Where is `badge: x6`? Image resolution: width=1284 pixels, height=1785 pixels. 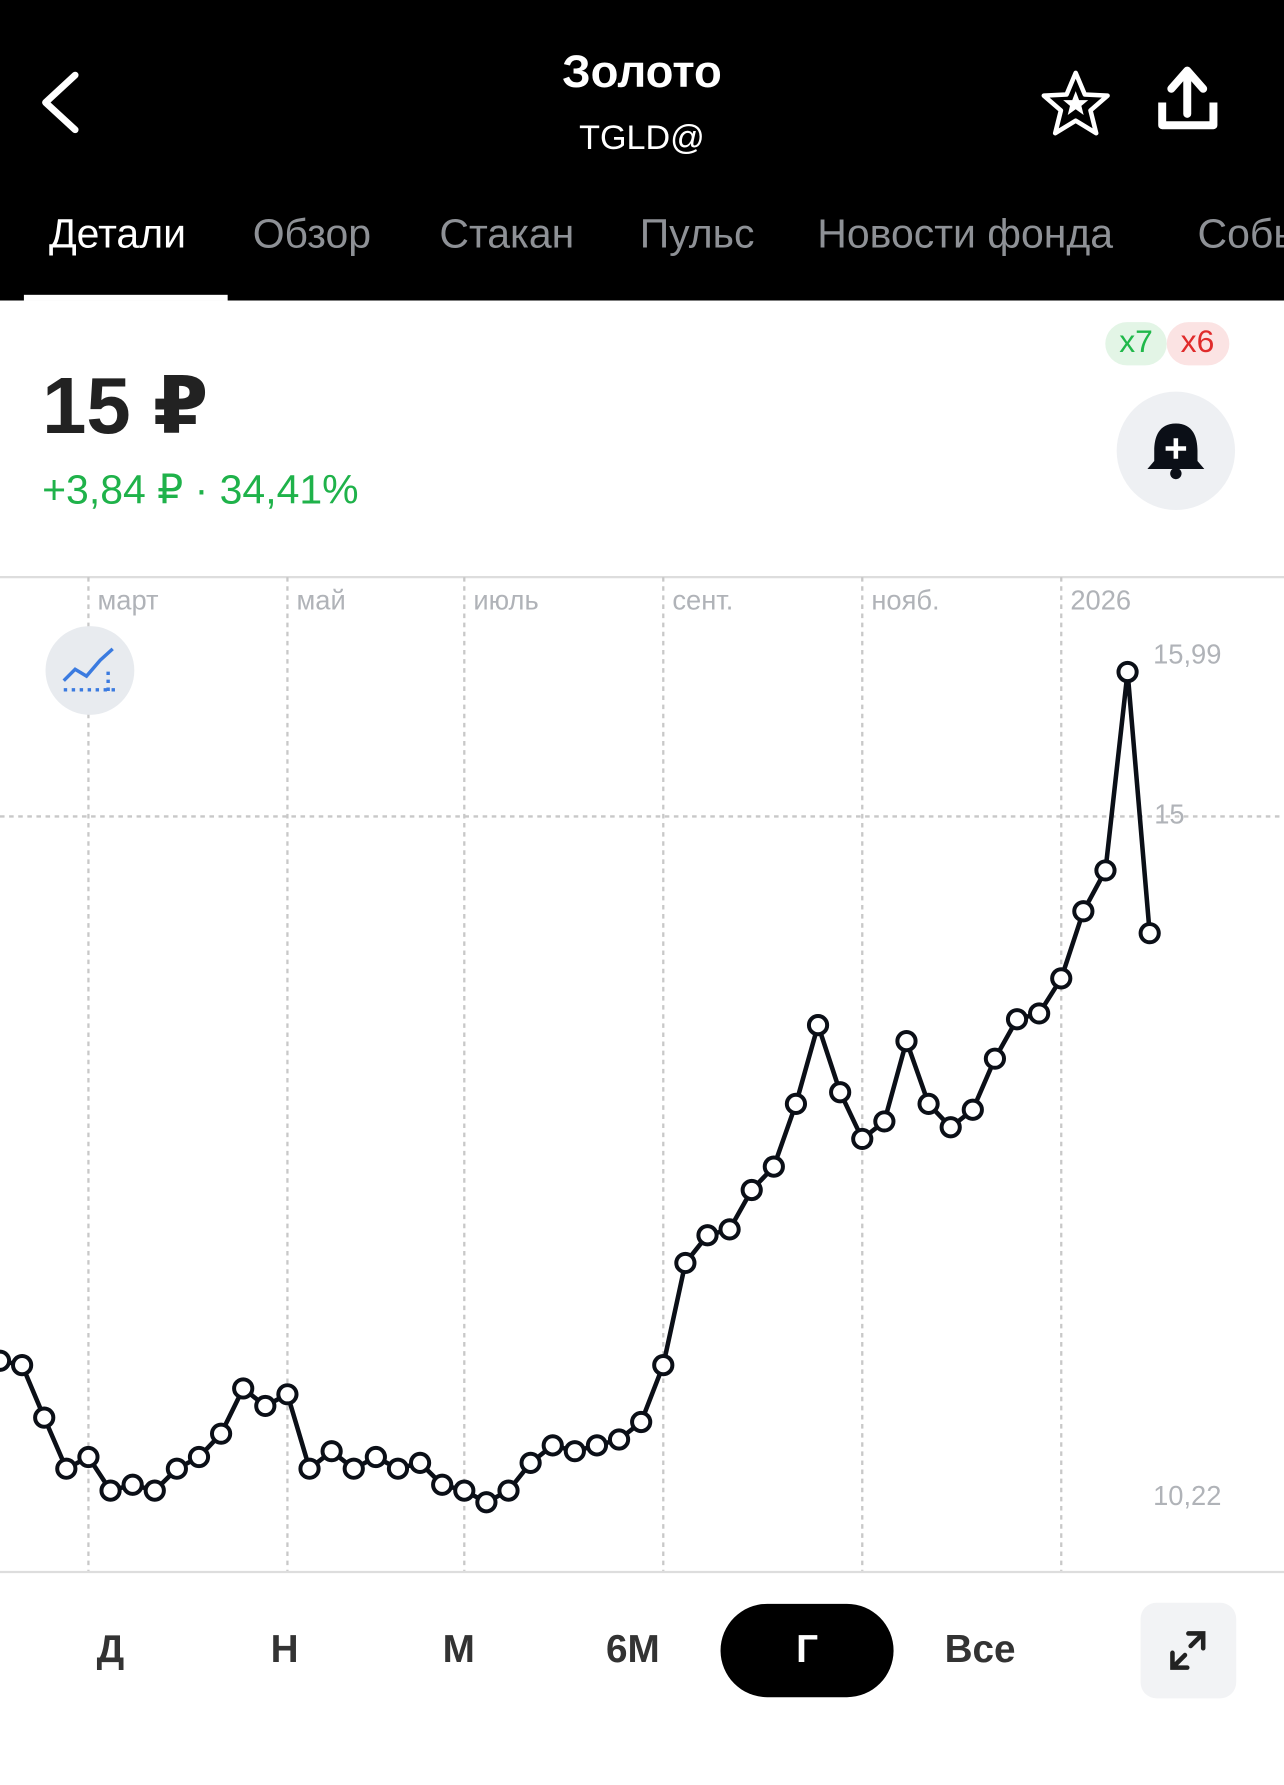
badge: x6 is located at coordinates (1198, 341).